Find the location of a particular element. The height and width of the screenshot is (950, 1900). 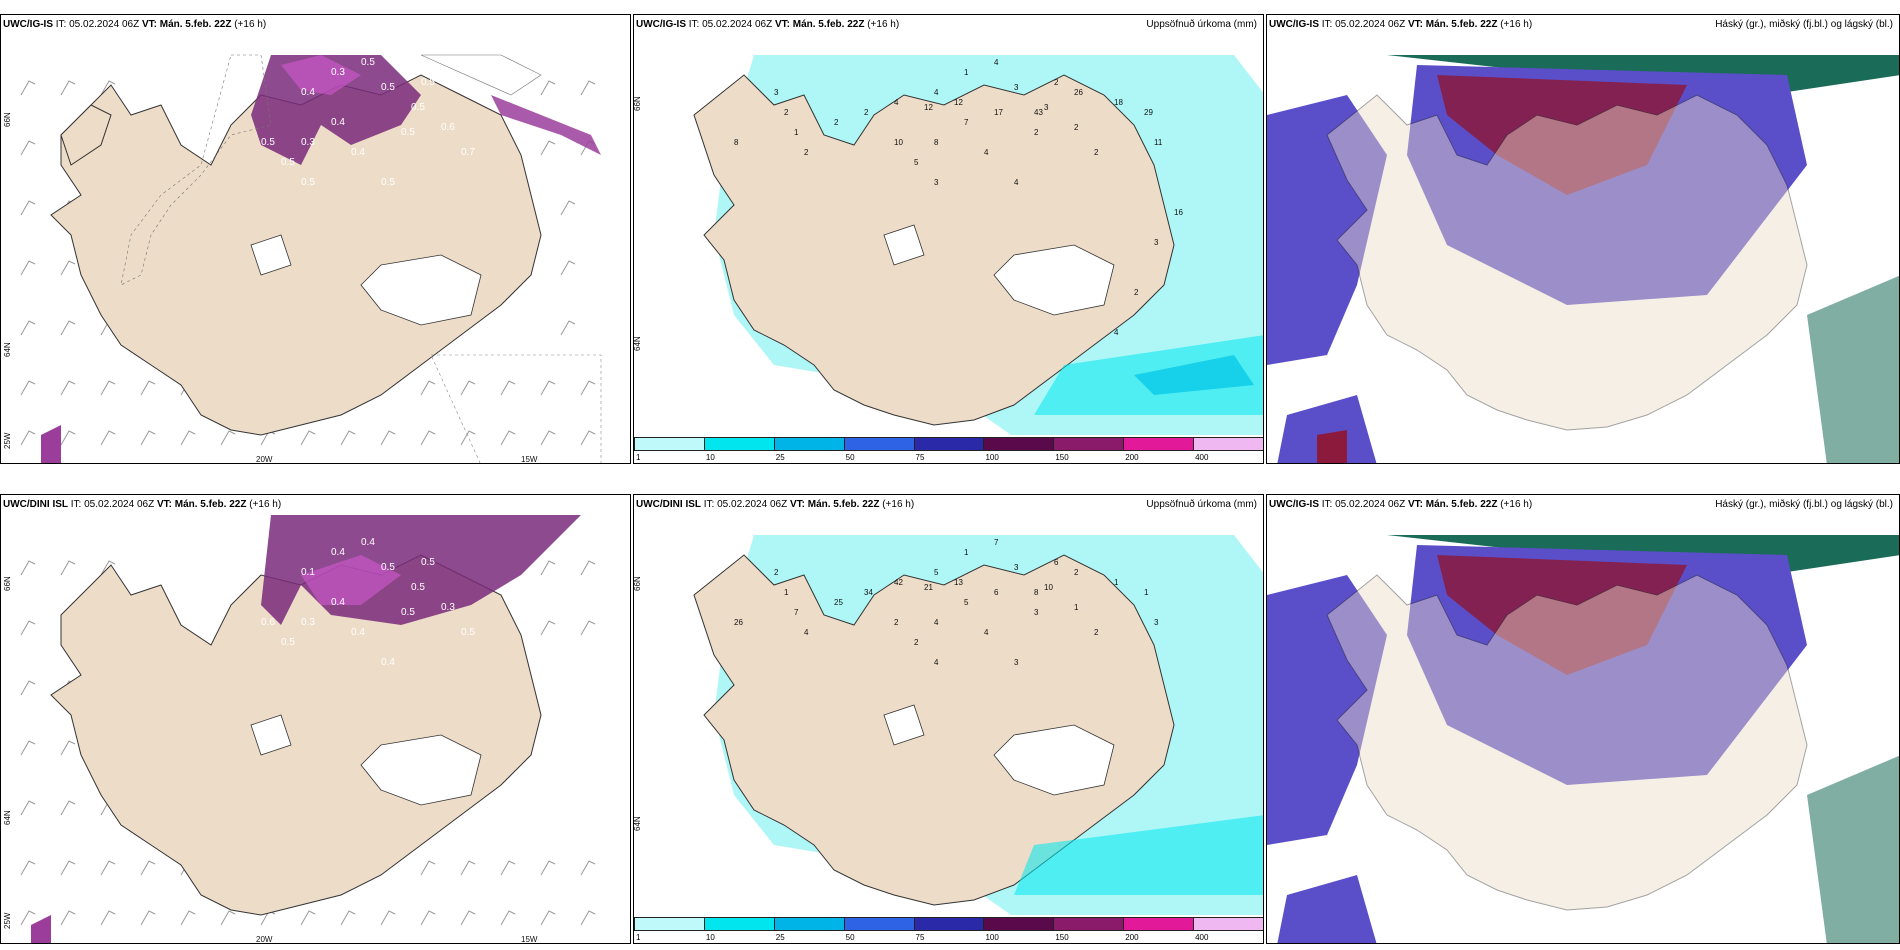

map-value-label: 25 is located at coordinates (838, 602).